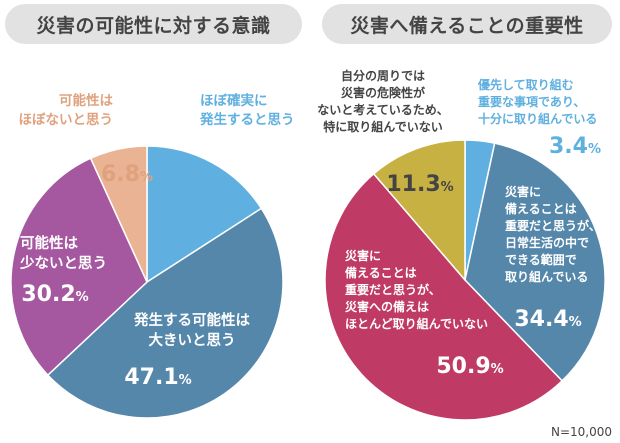  Describe the element at coordinates (382, 101) in the screenshot. I see `right-slice-4-label: 自分の周りでは災害の危険性がないと考えているため、特に取り組んでいない` at that location.